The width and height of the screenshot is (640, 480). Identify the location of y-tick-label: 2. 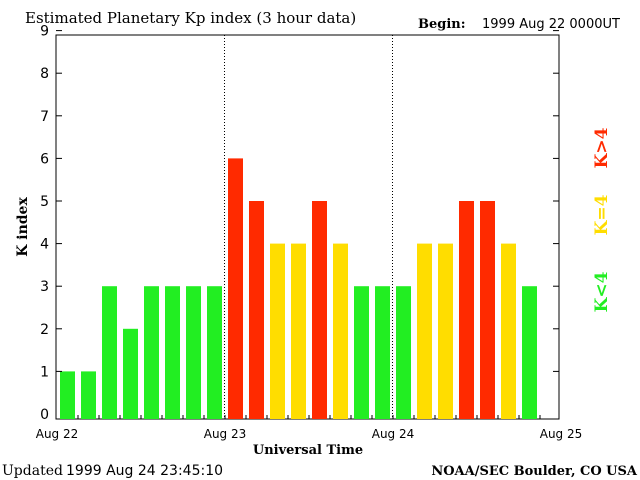
(44, 330).